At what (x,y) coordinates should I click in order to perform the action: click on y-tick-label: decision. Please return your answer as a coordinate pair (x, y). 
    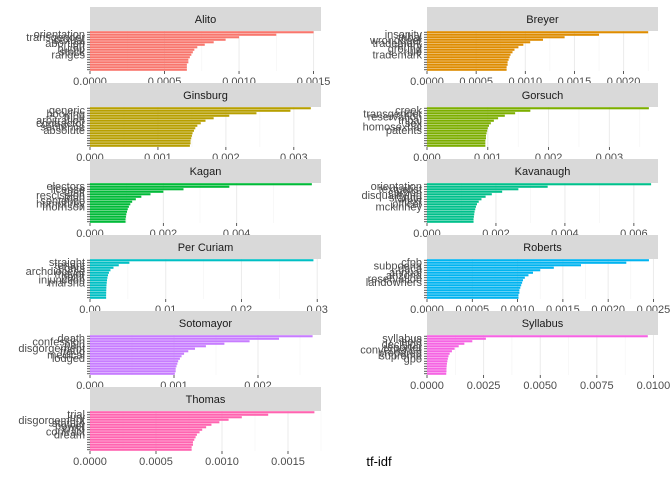
    Looking at the image, I should click on (402, 345).